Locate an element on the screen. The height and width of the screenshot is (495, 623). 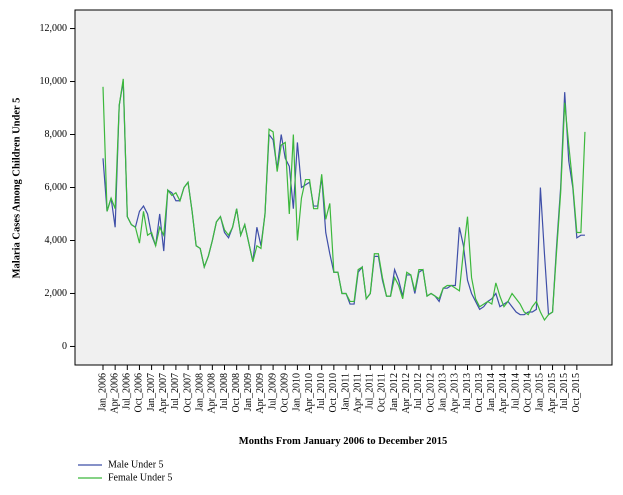
y-axis-title: Malaria Cases Among Children Under 5 is located at coordinates (16, 188).